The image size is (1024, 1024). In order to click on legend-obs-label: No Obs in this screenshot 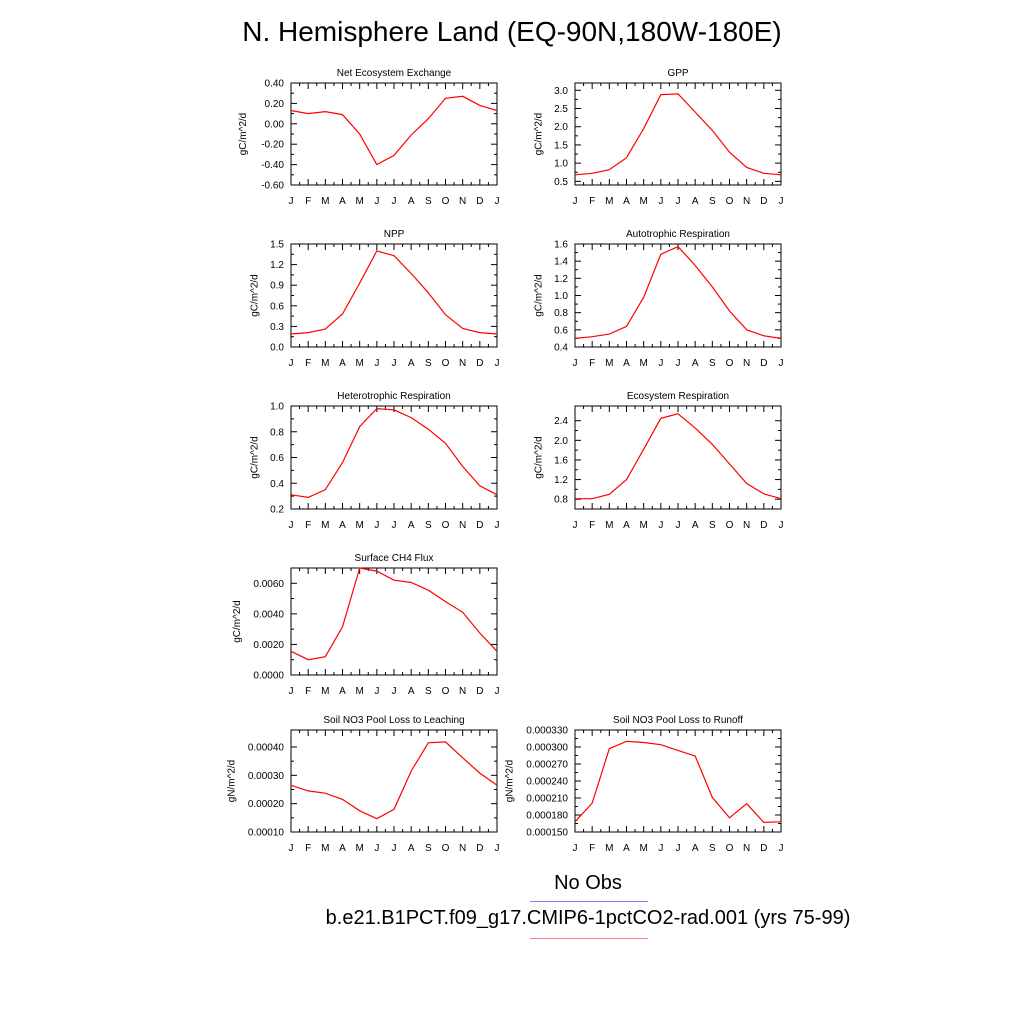, I will do `click(588, 883)`.